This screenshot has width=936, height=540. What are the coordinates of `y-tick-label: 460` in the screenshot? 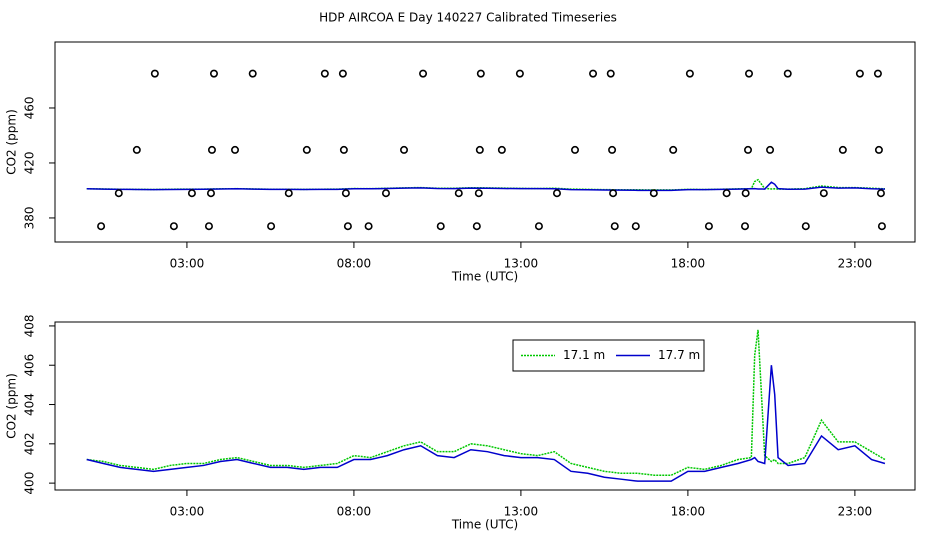 It's located at (30, 108).